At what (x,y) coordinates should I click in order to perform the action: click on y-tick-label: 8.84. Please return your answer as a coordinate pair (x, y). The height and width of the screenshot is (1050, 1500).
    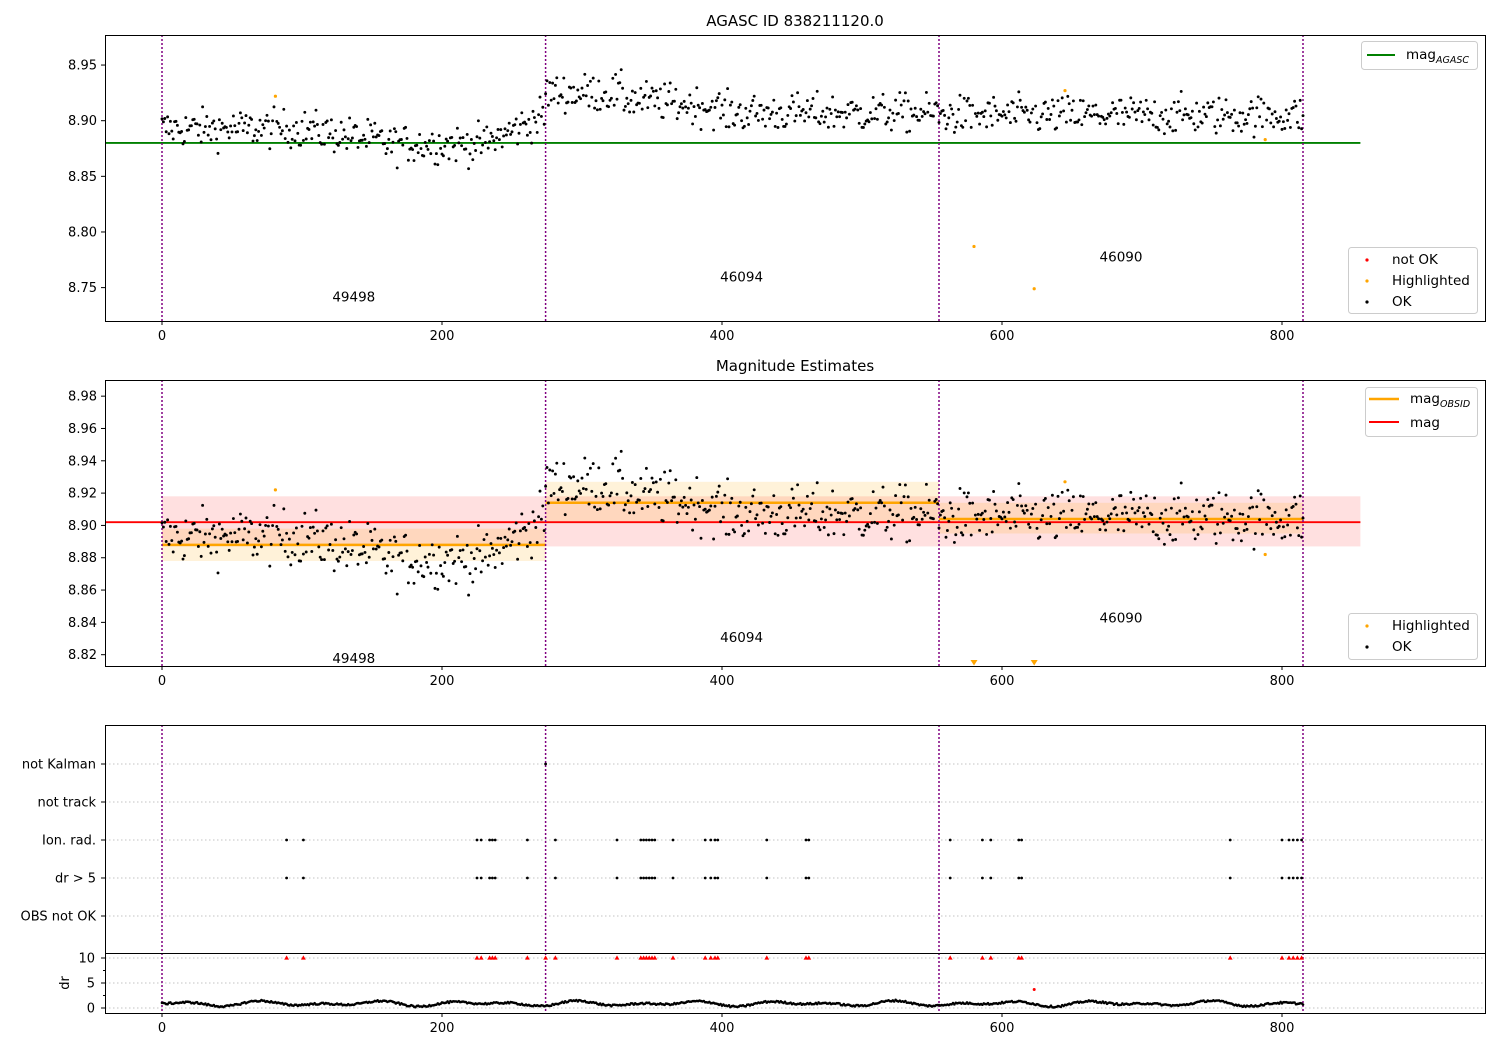
    Looking at the image, I should click on (82, 623).